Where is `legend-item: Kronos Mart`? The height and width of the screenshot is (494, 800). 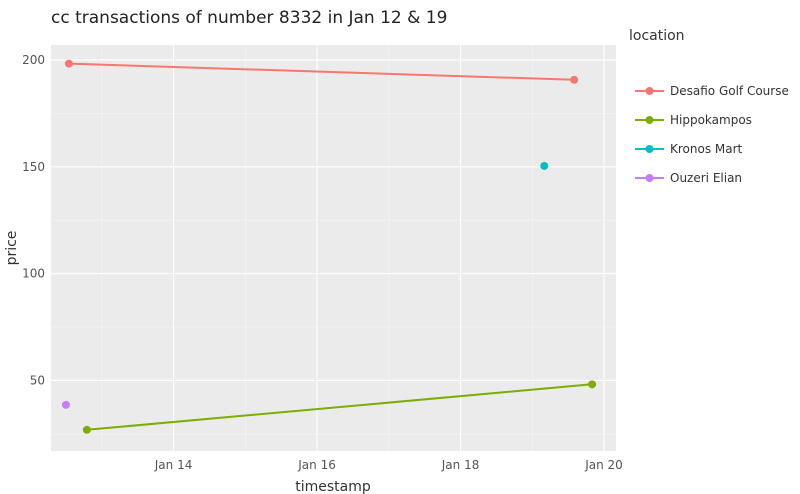
legend-item: Kronos Mart is located at coordinates (689, 149).